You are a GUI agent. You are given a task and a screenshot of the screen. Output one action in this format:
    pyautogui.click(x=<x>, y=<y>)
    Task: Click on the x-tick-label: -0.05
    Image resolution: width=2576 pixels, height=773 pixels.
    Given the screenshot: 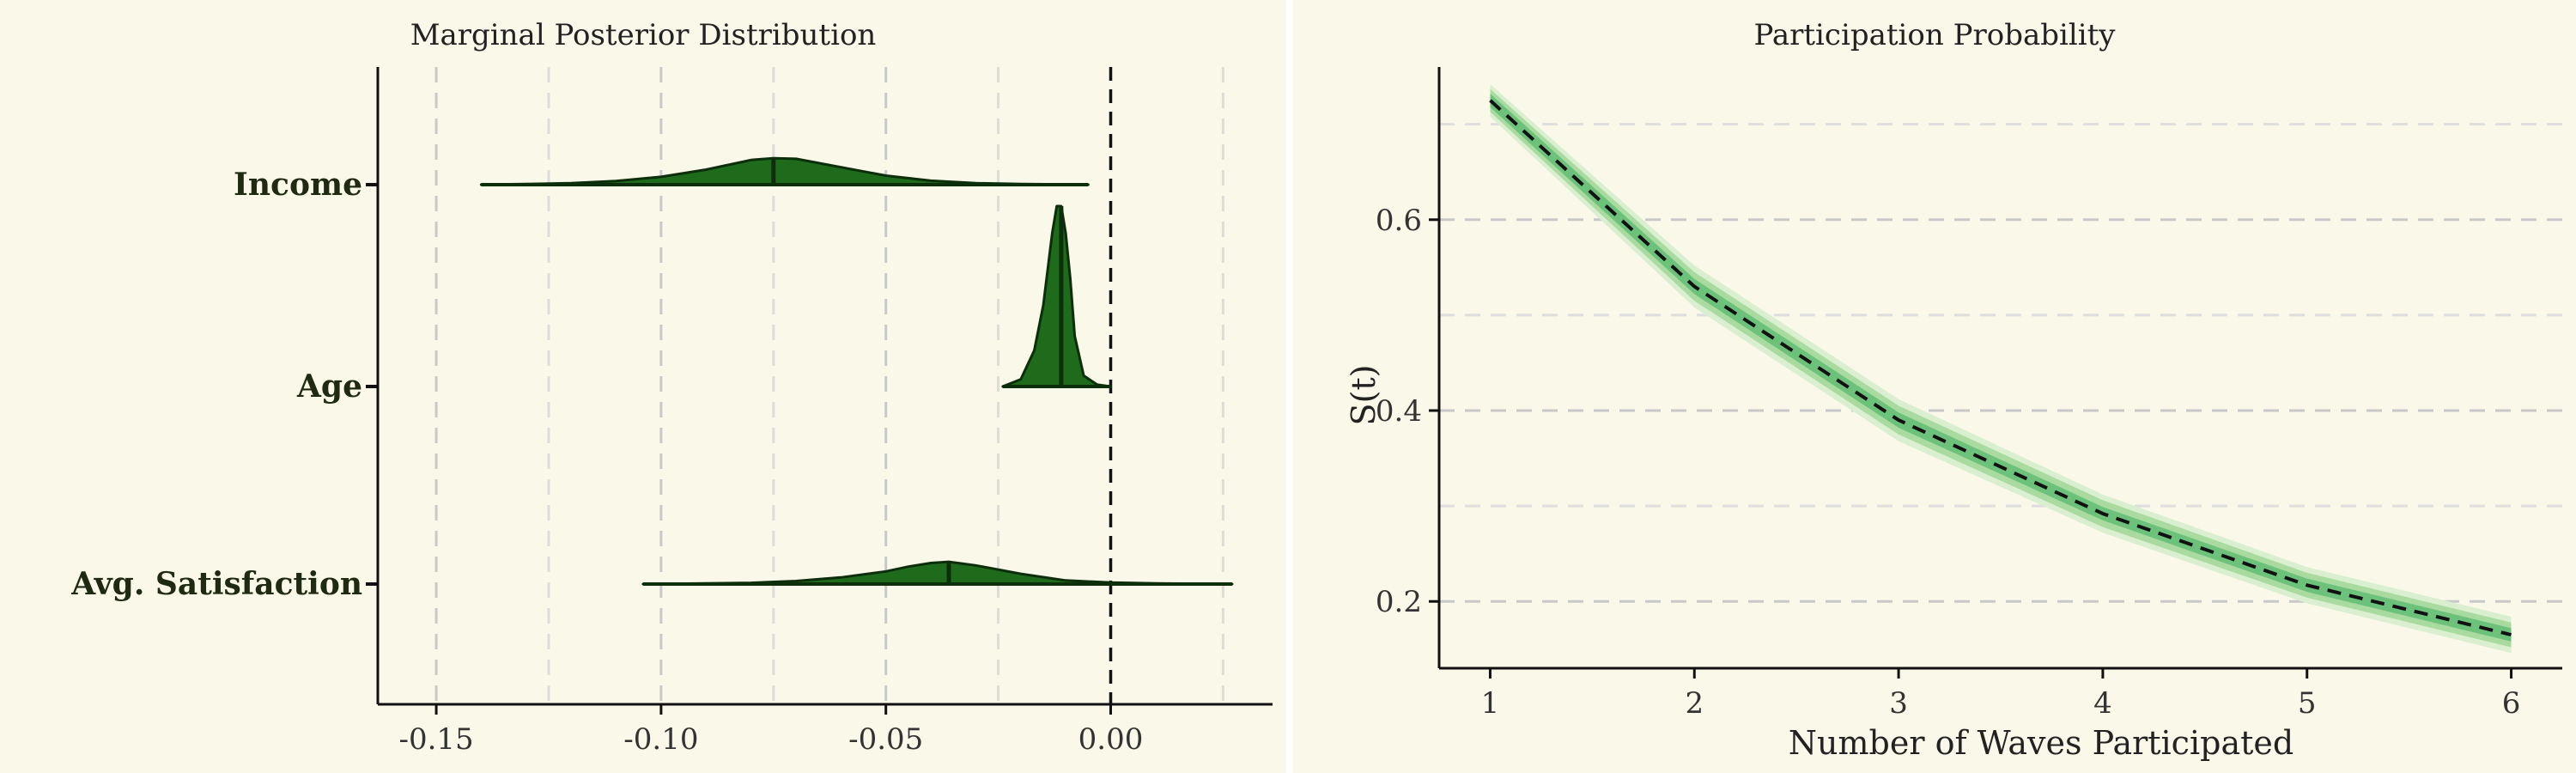 What is the action you would take?
    pyautogui.click(x=885, y=739)
    